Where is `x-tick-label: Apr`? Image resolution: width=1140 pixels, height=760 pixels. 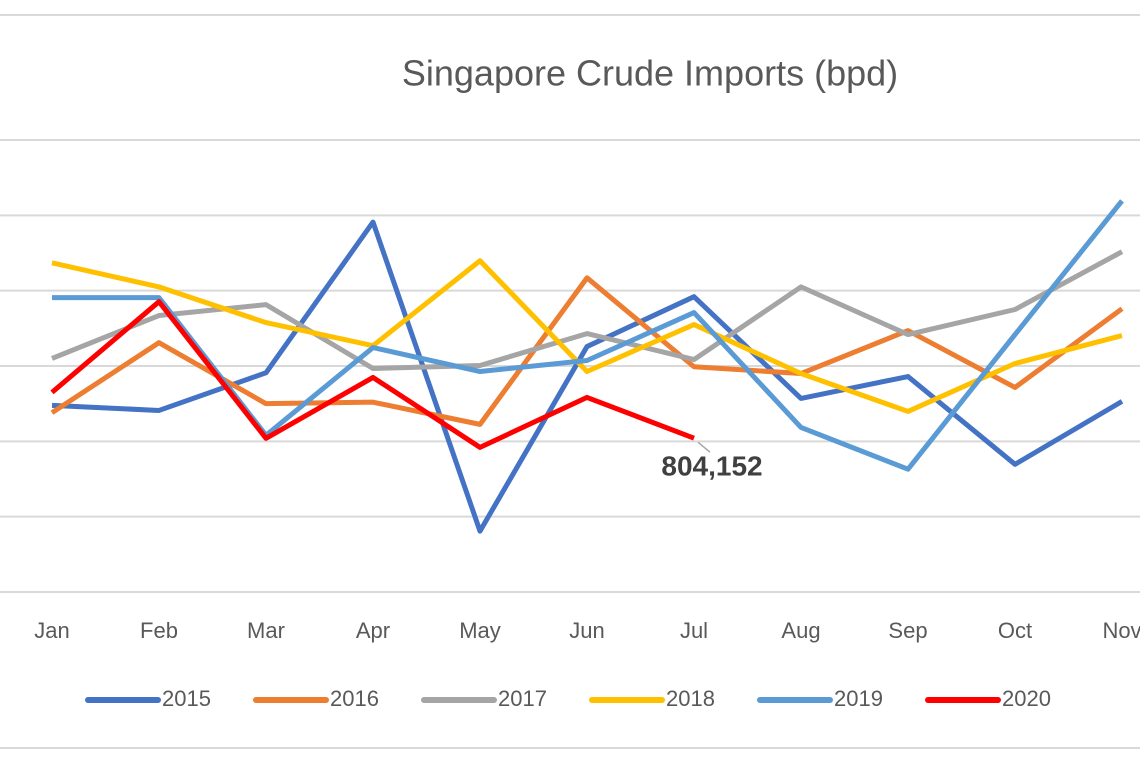
x-tick-label: Apr is located at coordinates (373, 630).